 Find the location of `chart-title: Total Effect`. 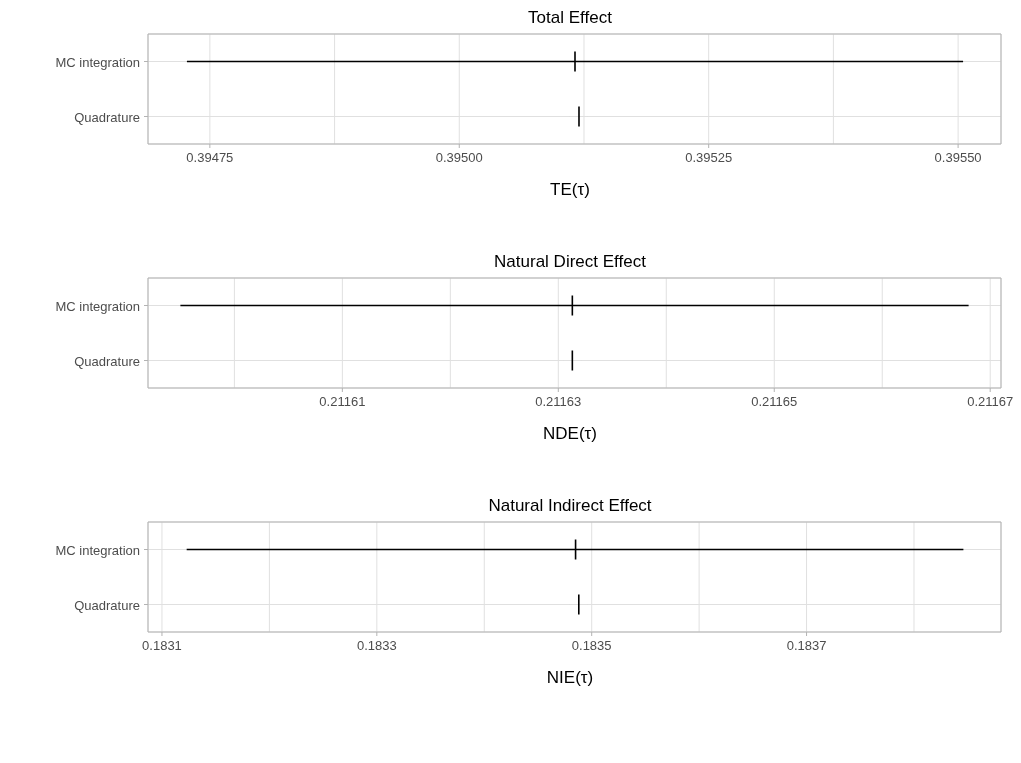

chart-title: Total Effect is located at coordinates (570, 18).